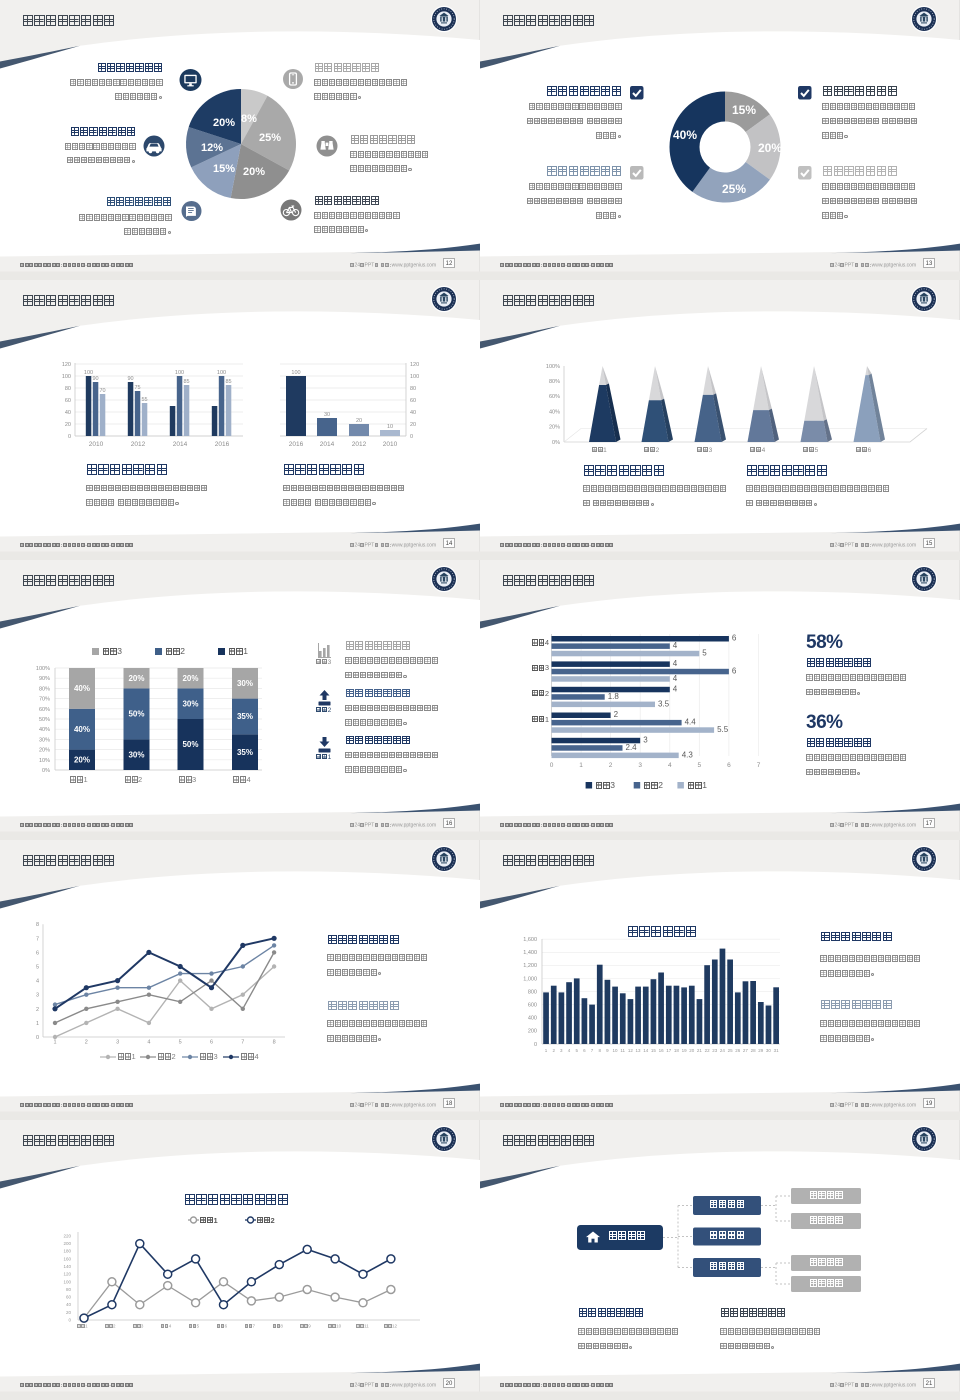  I want to click on svg-text: 90, so click(95, 379).